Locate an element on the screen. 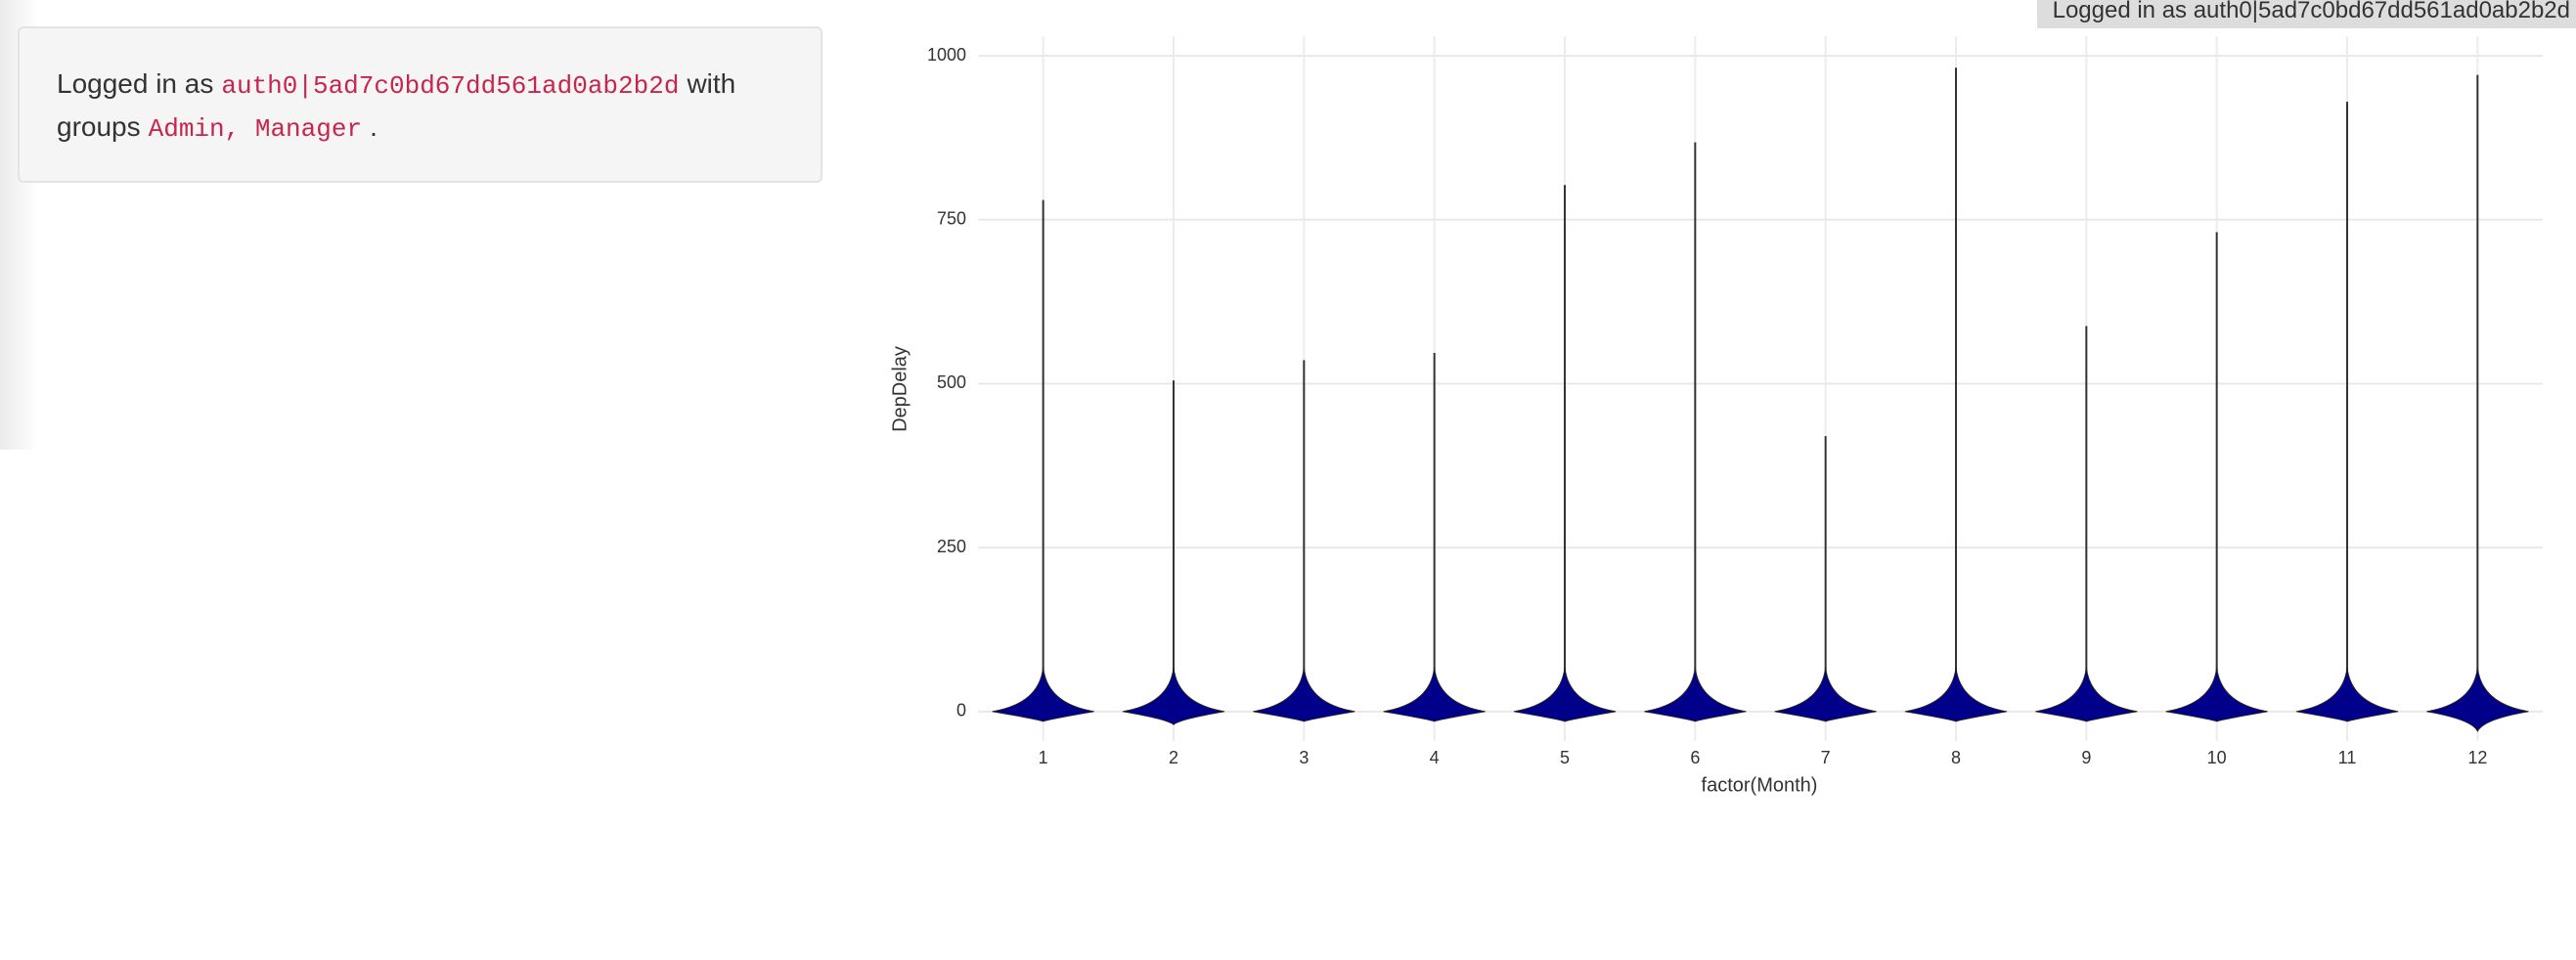  text: with groups is located at coordinates (396, 105).